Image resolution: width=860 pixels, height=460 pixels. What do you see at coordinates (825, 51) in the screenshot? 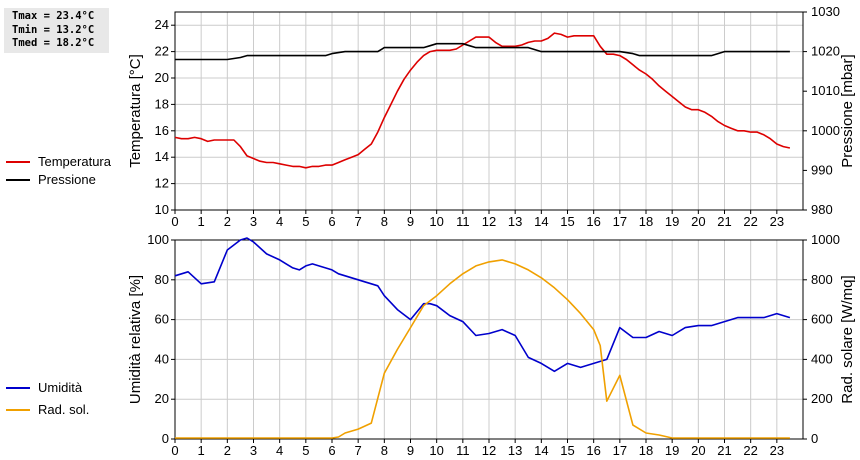
I see `y2-tick-label: 1020` at bounding box center [825, 51].